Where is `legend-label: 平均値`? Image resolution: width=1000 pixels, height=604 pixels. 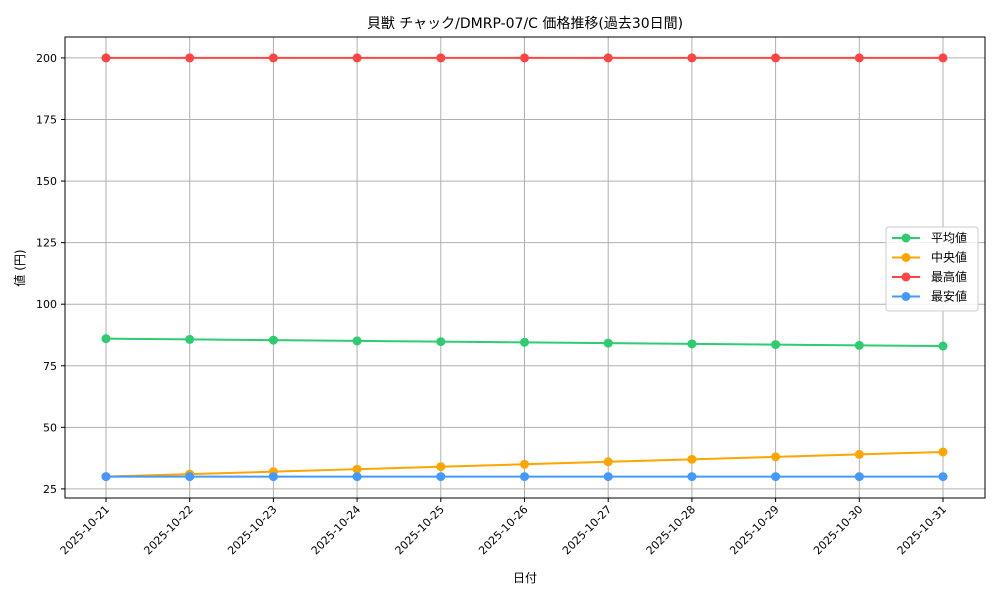 legend-label: 平均値 is located at coordinates (949, 237).